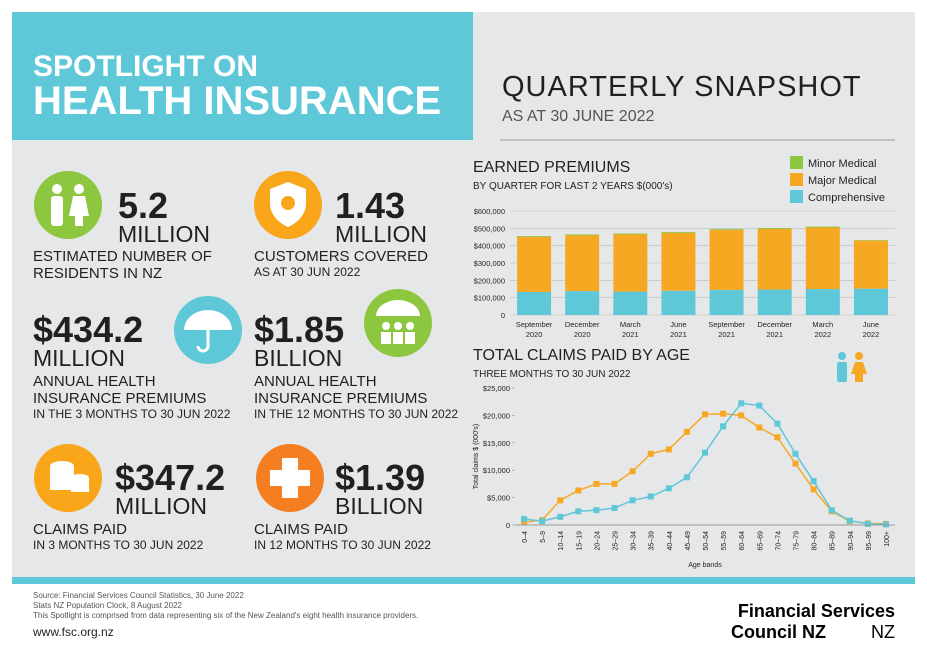  Describe the element at coordinates (170, 477) in the screenshot. I see `stat-value: $347.2` at that location.